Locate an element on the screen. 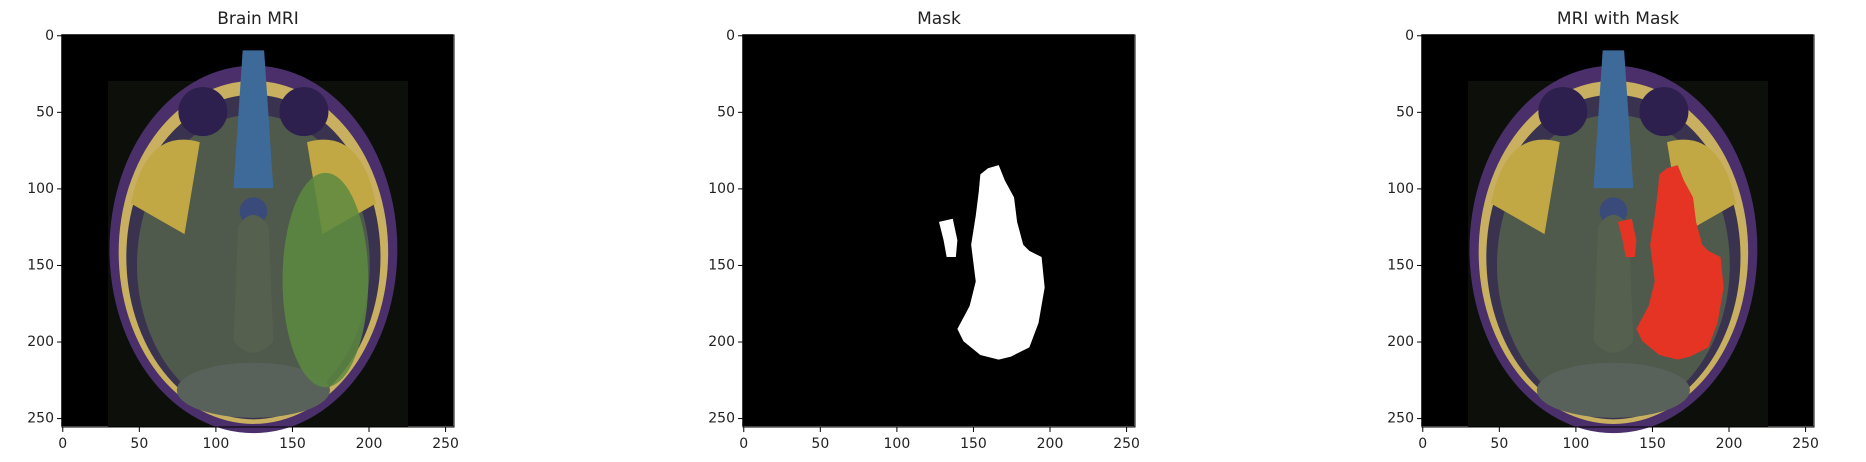  subplot-title: Brain MRI is located at coordinates (257, 19).